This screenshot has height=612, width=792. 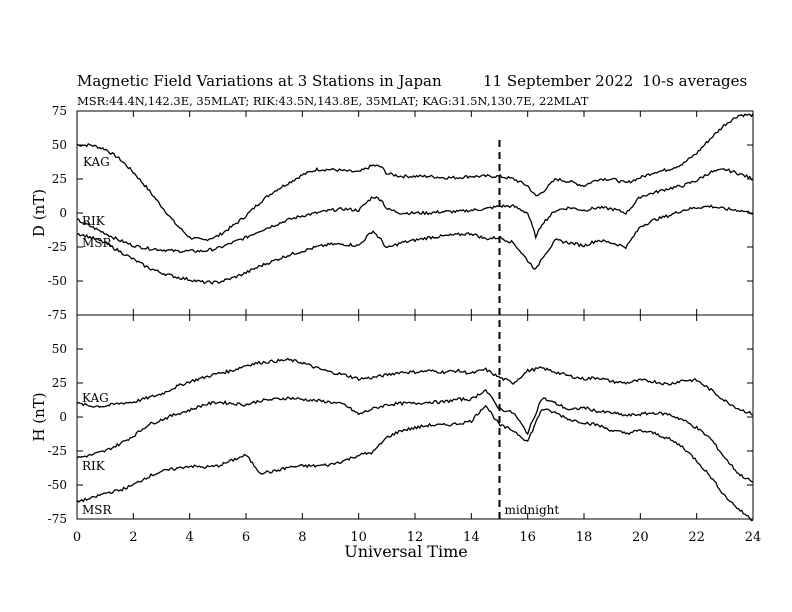 I want to click on x-tick-label: 24, so click(x=753, y=537).